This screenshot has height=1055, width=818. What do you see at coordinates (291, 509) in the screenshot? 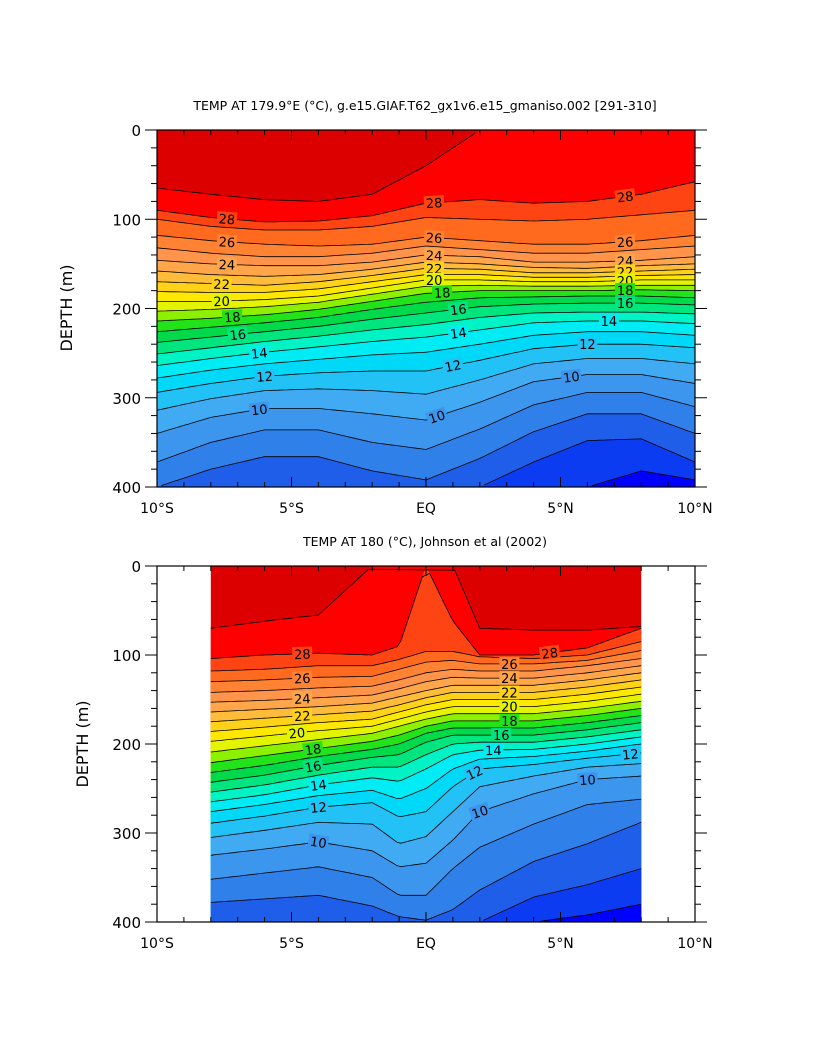
I see `x-tick-label: 5°S` at bounding box center [291, 509].